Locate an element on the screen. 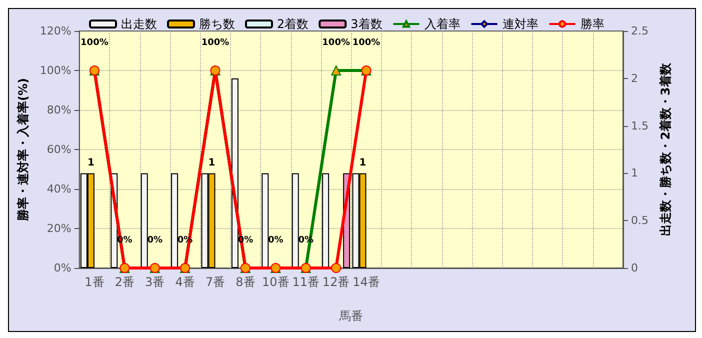 The width and height of the screenshot is (702, 338). x-tick-label: 14番 is located at coordinates (366, 282).